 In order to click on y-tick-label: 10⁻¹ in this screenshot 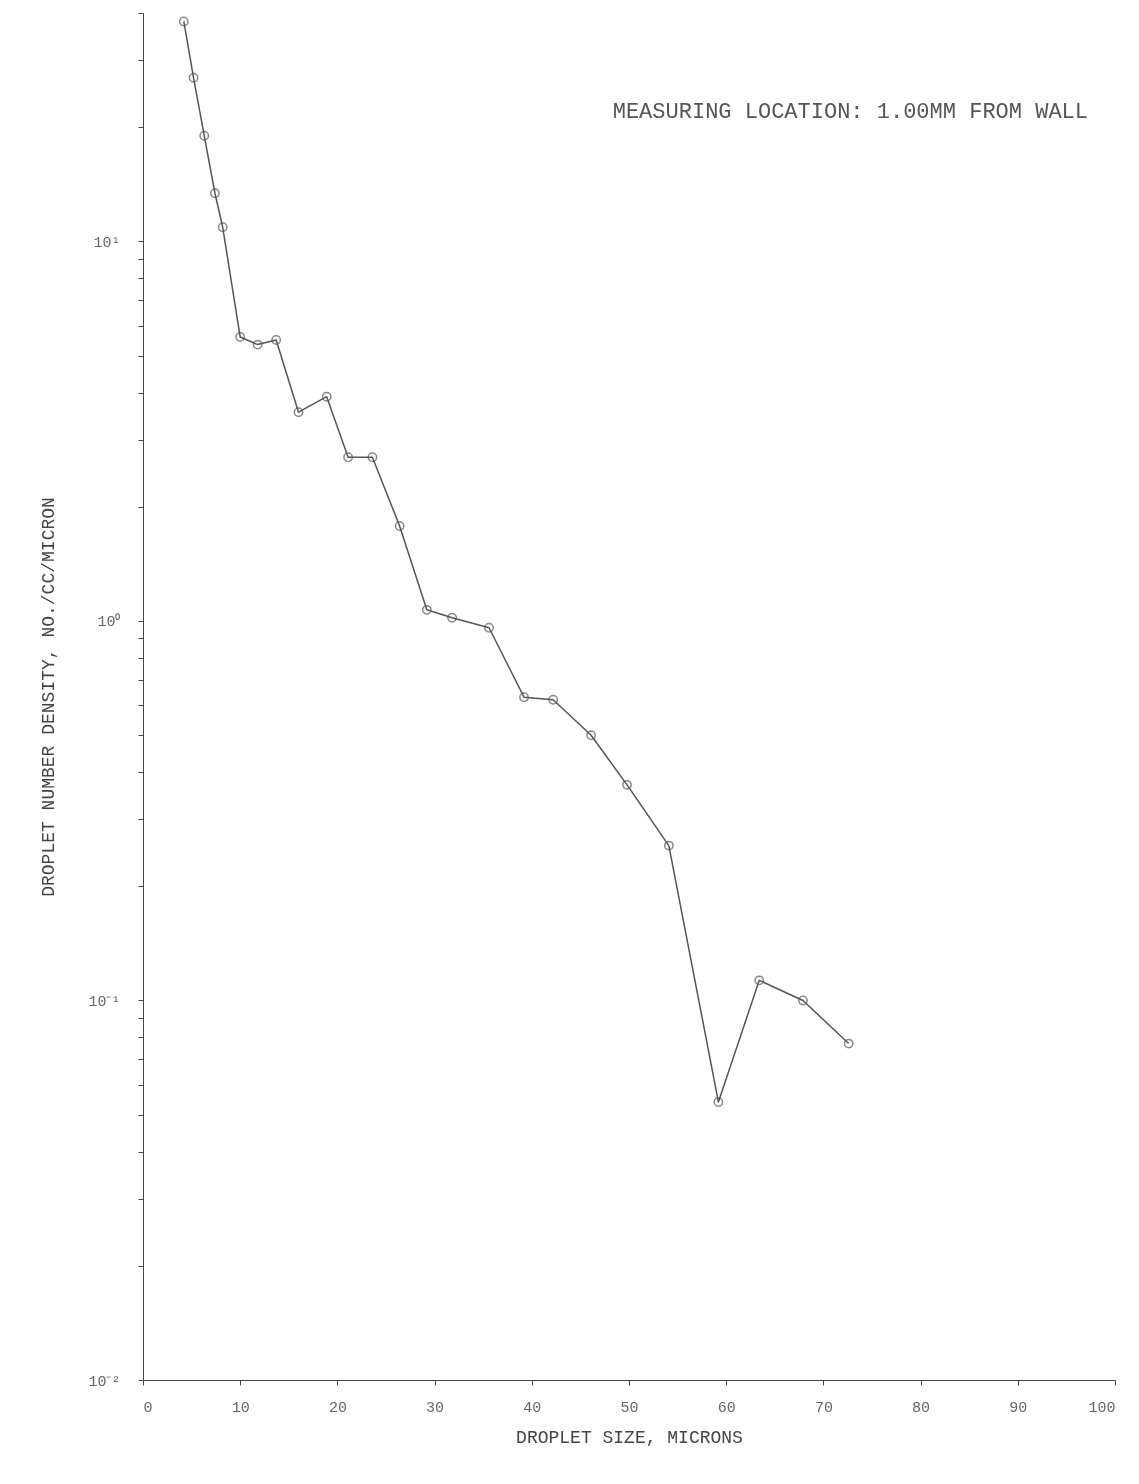, I will do `click(104, 1002)`.